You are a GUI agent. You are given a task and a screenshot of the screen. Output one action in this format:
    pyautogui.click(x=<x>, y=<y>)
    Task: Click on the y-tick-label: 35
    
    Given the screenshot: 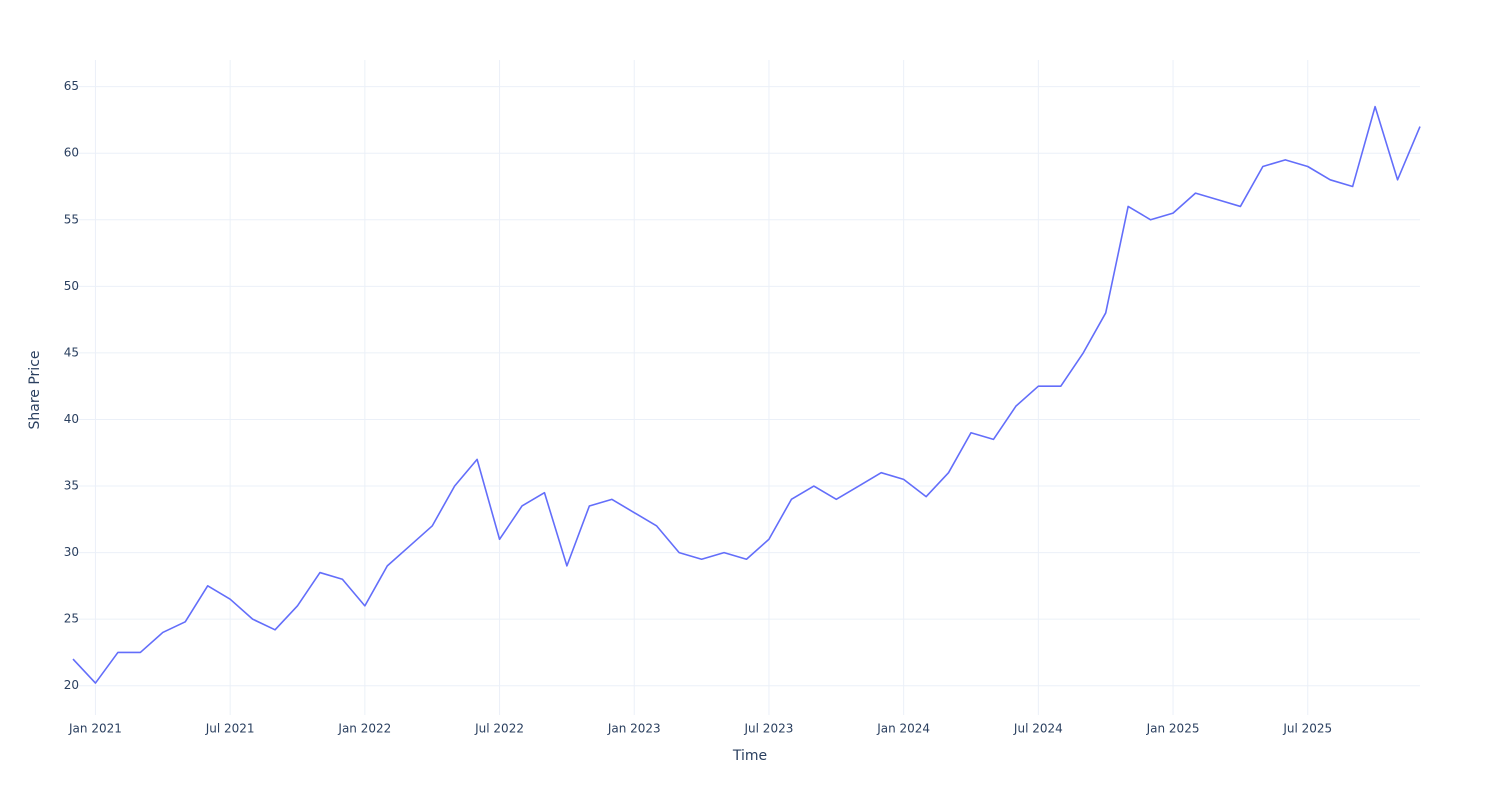 What is the action you would take?
    pyautogui.click(x=71, y=486)
    